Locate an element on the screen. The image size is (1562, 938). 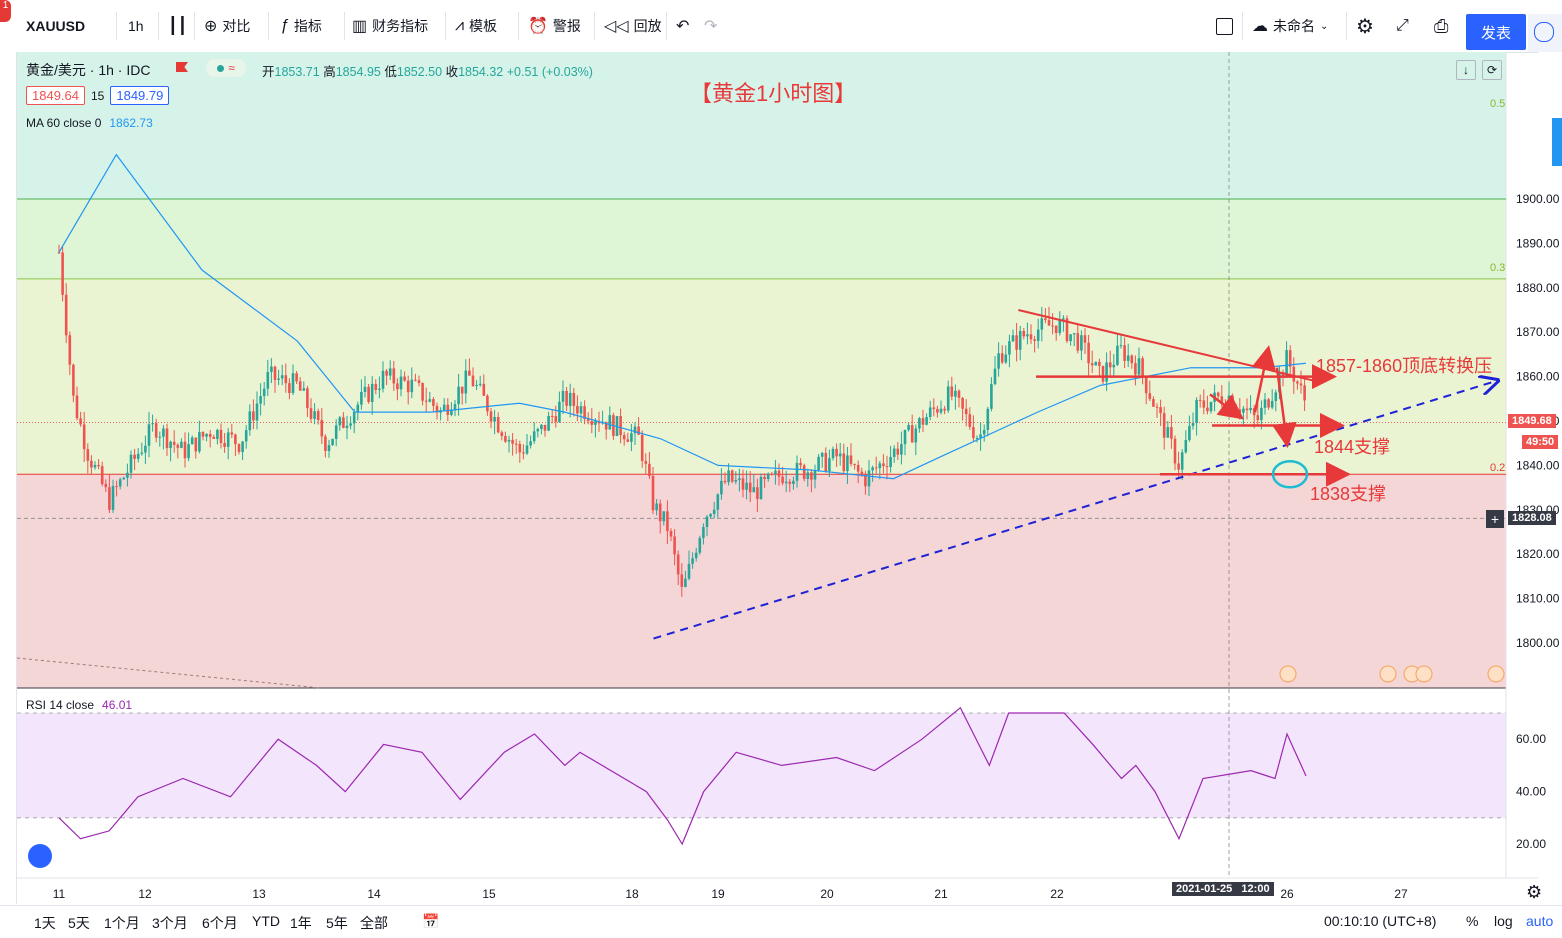
symbol-search: XAUUSD is located at coordinates (55, 26).